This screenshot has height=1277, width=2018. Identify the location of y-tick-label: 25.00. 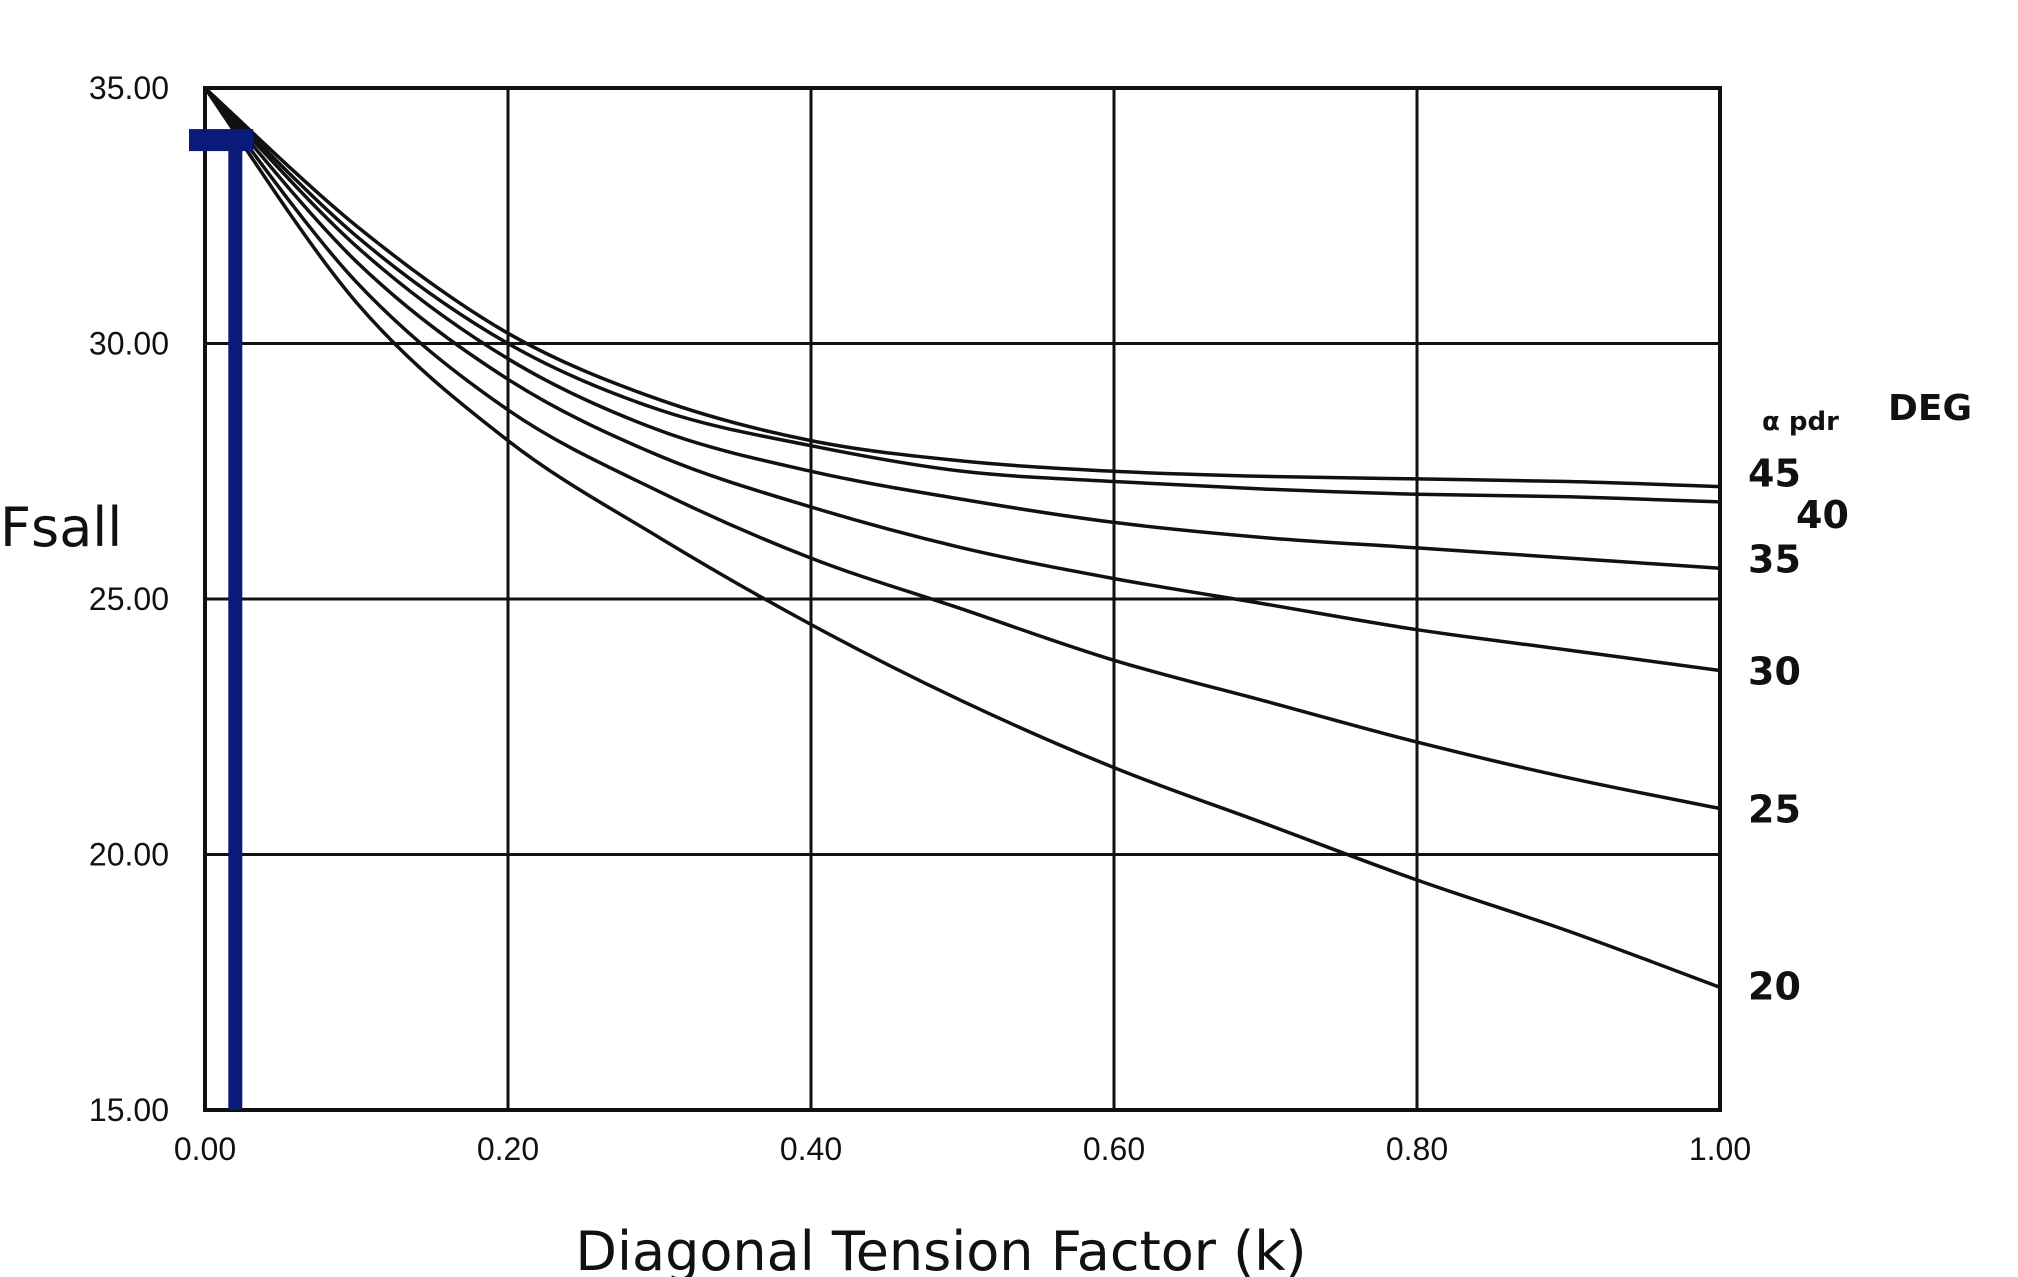
(129, 599).